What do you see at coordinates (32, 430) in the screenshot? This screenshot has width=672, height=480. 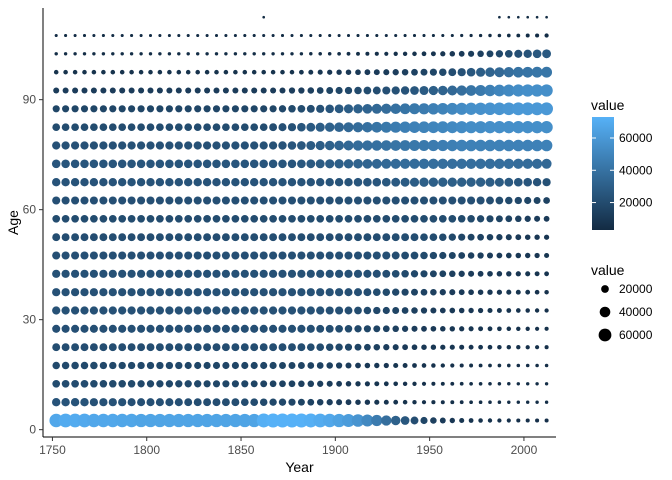 I see `y-tick-label: 0` at bounding box center [32, 430].